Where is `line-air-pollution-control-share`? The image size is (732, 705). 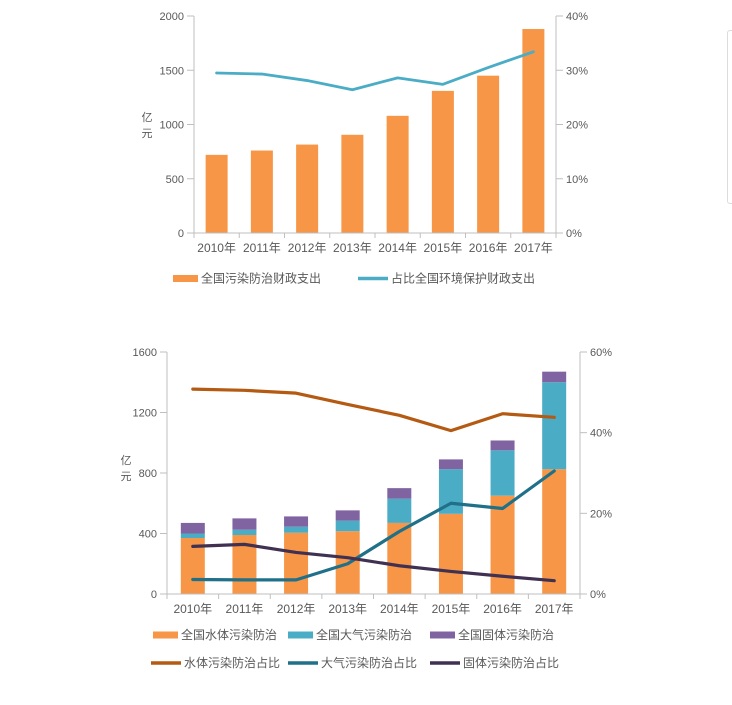 line-air-pollution-control-share is located at coordinates (373, 525).